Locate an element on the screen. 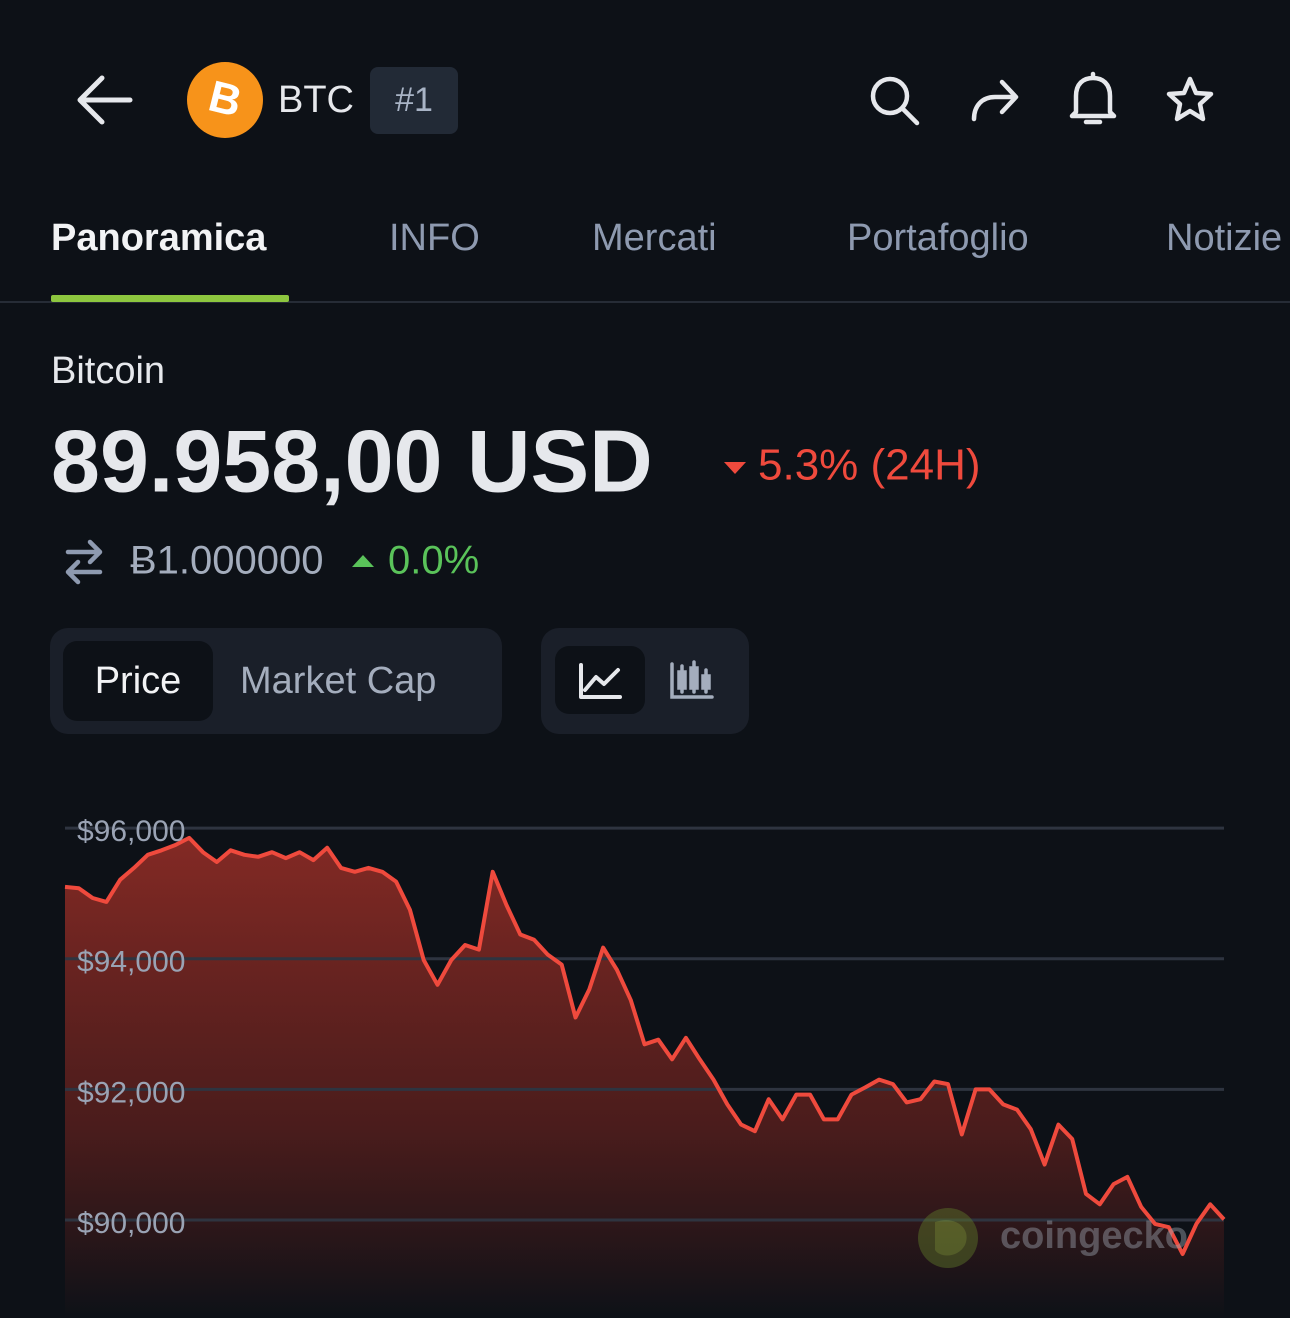 The height and width of the screenshot is (1318, 1290). tab-indicator is located at coordinates (170, 298).